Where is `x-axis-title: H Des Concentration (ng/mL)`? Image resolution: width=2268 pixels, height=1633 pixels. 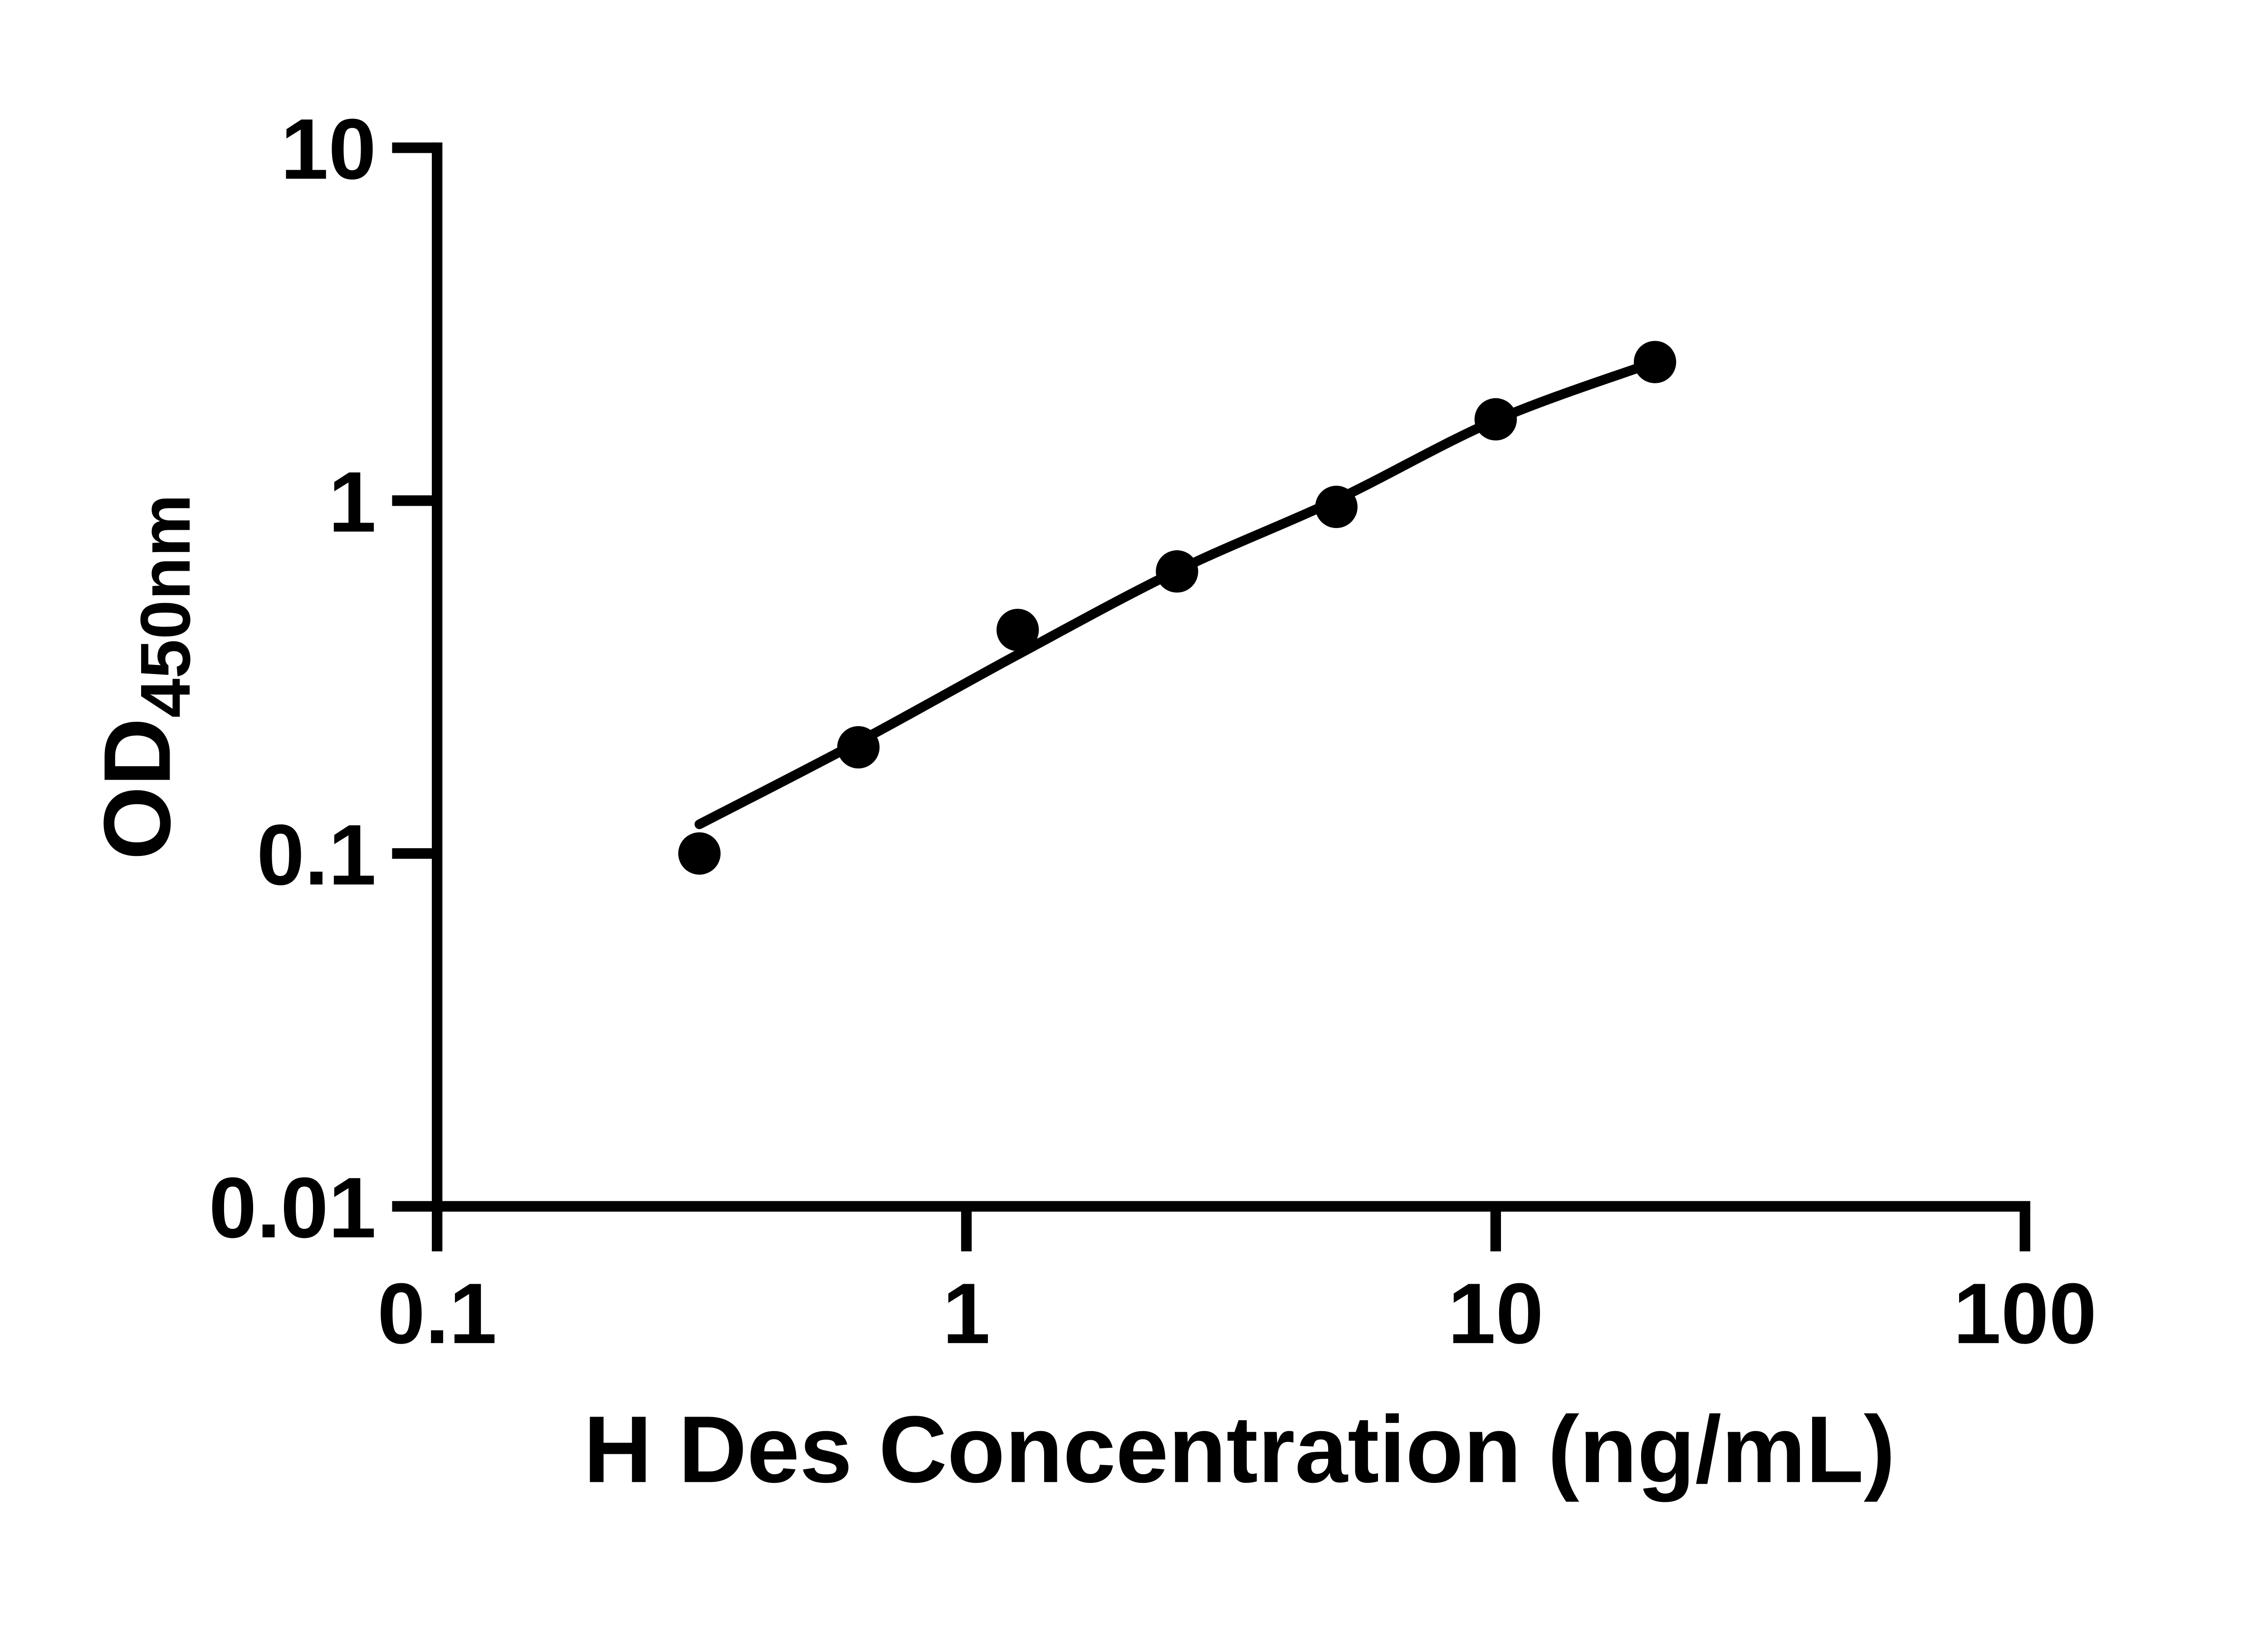 x-axis-title: H Des Concentration (ng/mL) is located at coordinates (1239, 1449).